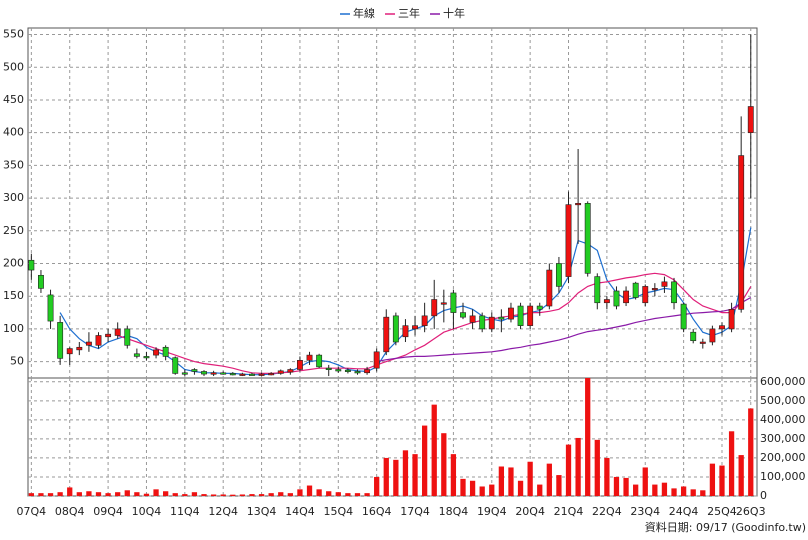 The height and width of the screenshot is (540, 808). What do you see at coordinates (783, 400) in the screenshot?
I see `y2-tick-label: 500,000` at bounding box center [783, 400].